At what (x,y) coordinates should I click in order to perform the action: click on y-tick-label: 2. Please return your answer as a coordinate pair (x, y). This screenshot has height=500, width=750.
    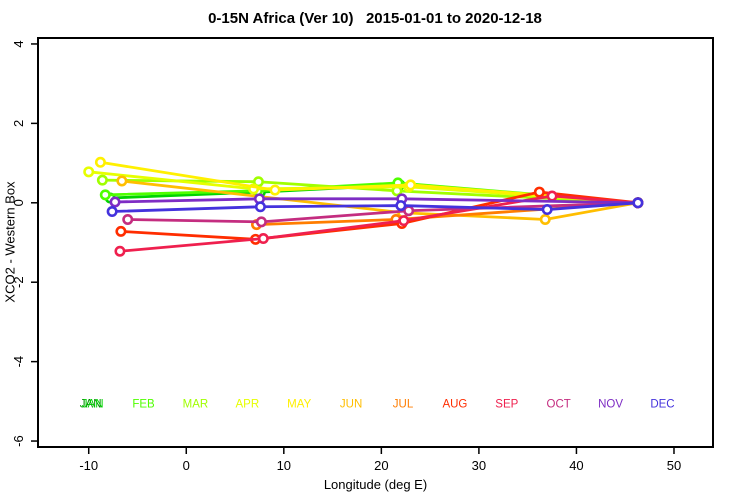
    Looking at the image, I should click on (18, 123).